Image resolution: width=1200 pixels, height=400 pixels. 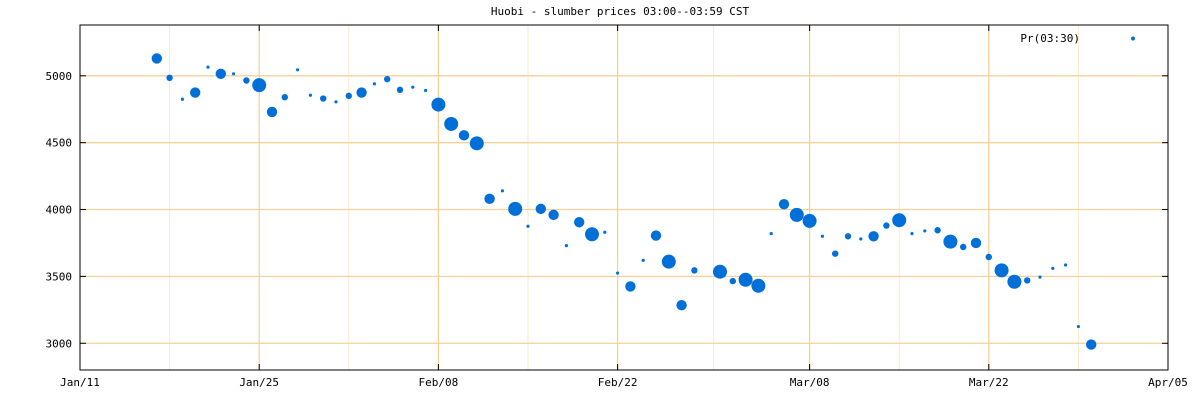 I want to click on x-tick-label: Mar/22, so click(x=989, y=382).